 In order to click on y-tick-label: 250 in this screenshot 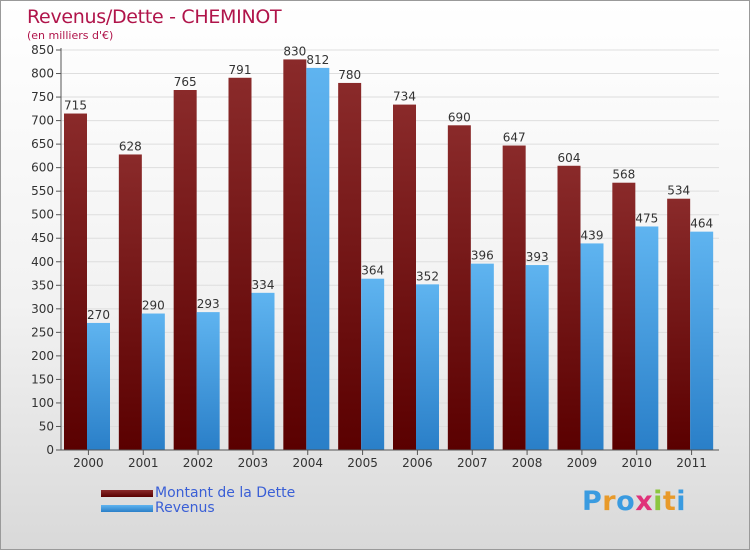, I will do `click(42, 332)`.